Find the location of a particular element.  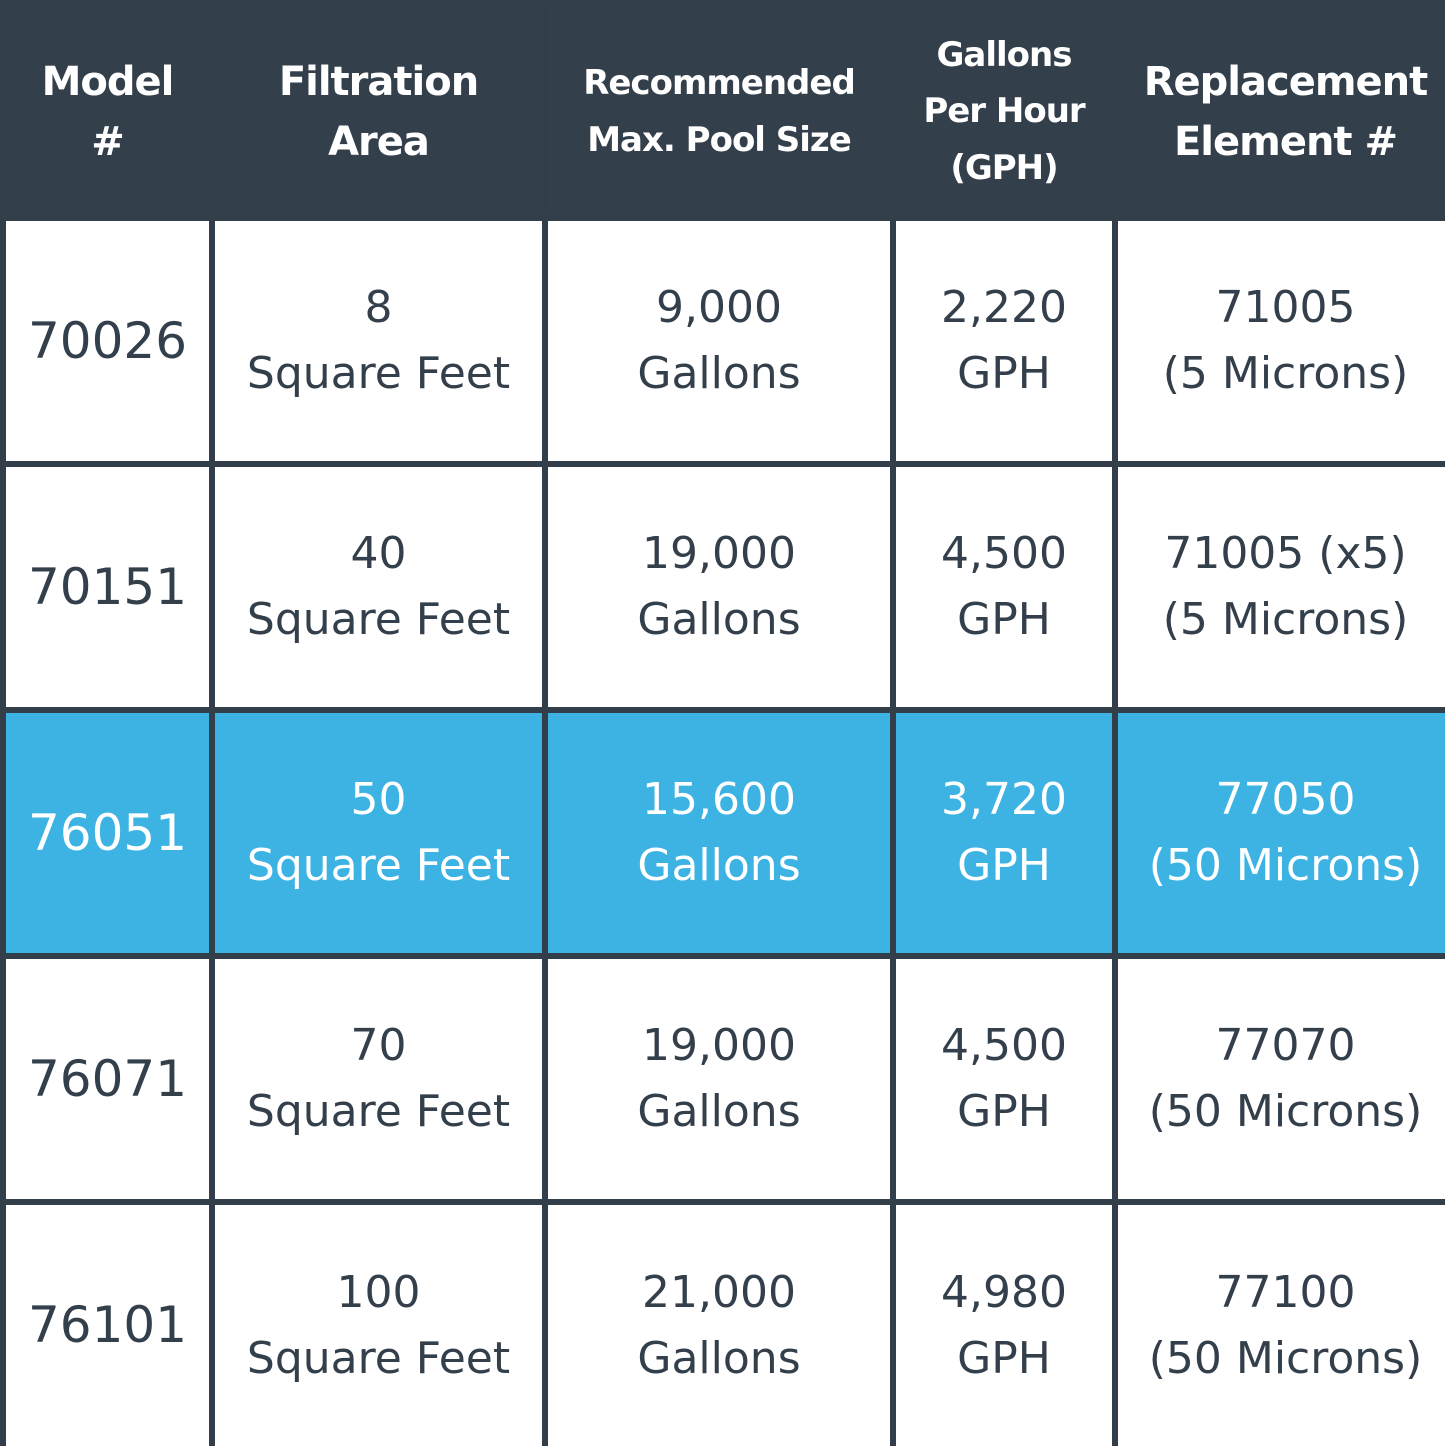

cell-element: 77100 (50 Microns) is located at coordinates (1281, 1325).